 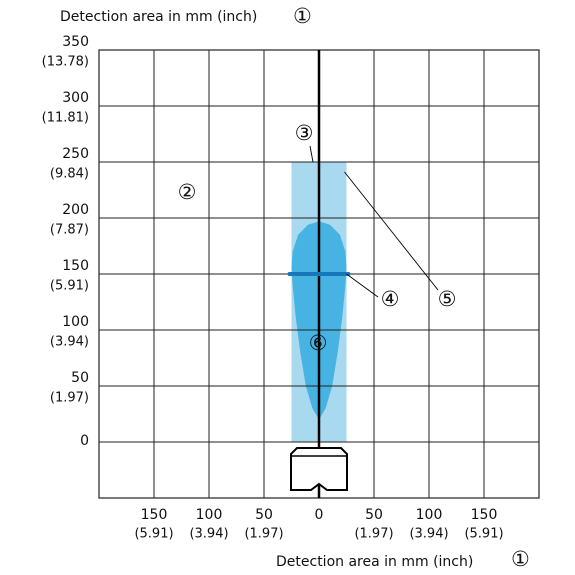 What do you see at coordinates (75, 98) in the screenshot?
I see `y-tick-label: 300` at bounding box center [75, 98].